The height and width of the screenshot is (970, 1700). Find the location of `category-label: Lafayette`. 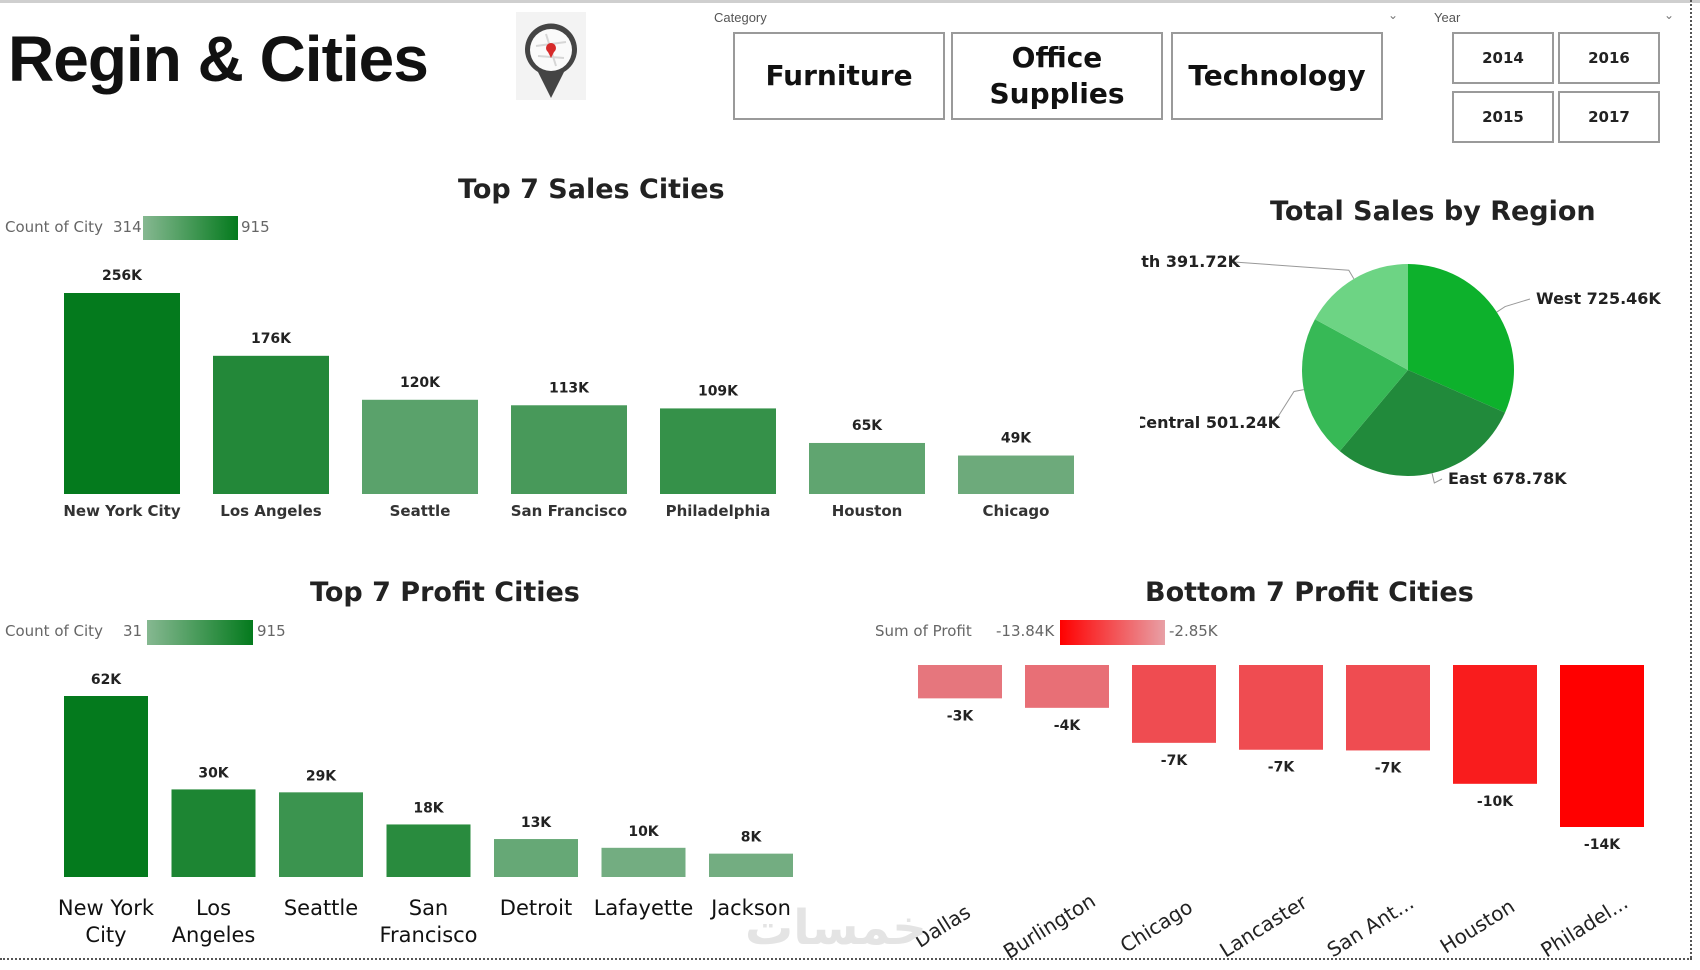

category-label: Lafayette is located at coordinates (644, 908).